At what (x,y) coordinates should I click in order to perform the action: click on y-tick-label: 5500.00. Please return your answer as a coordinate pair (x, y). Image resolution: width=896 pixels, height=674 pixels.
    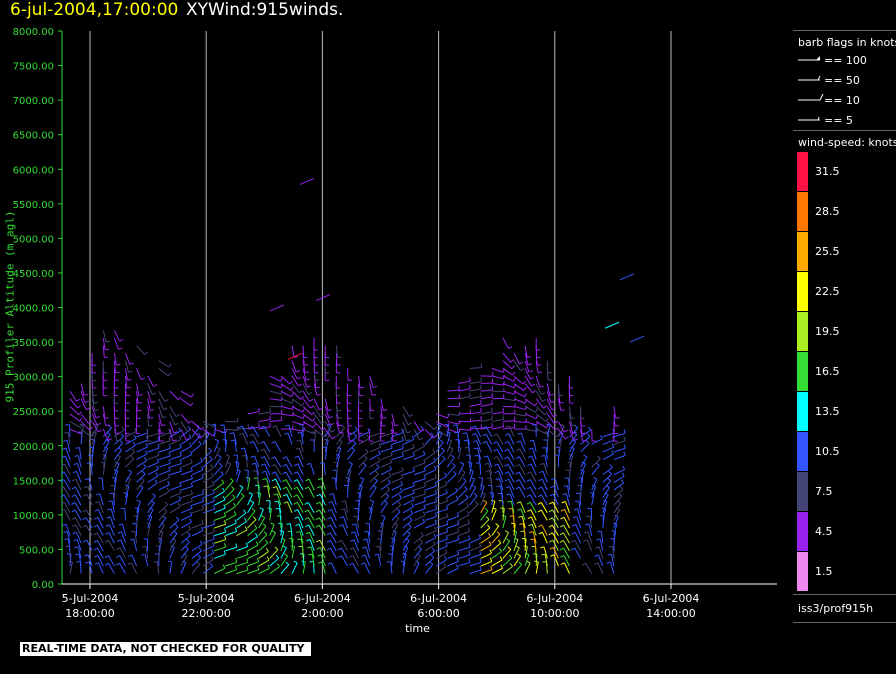
    Looking at the image, I should click on (33, 205).